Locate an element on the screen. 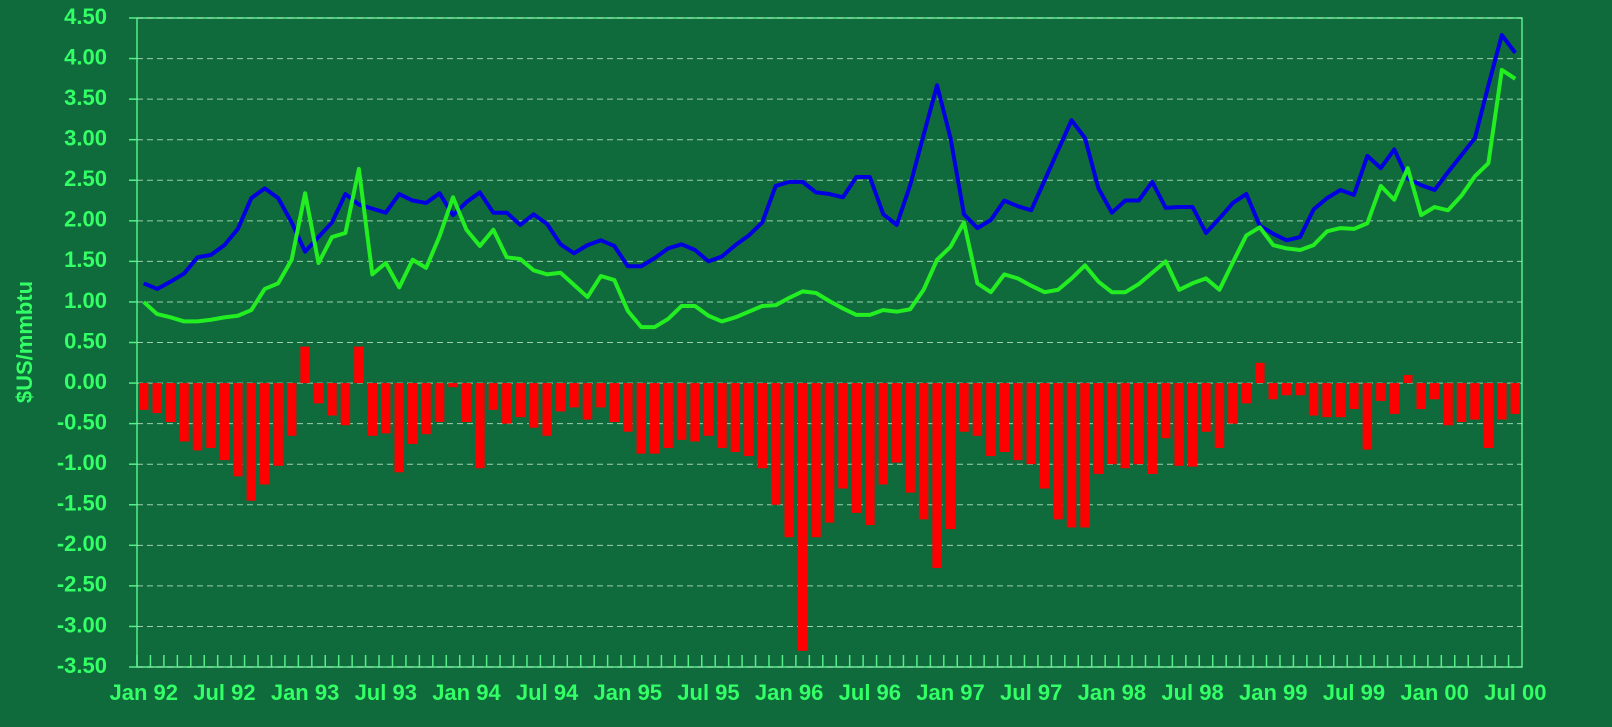  x-tick-label: Jan 98 is located at coordinates (1112, 692).